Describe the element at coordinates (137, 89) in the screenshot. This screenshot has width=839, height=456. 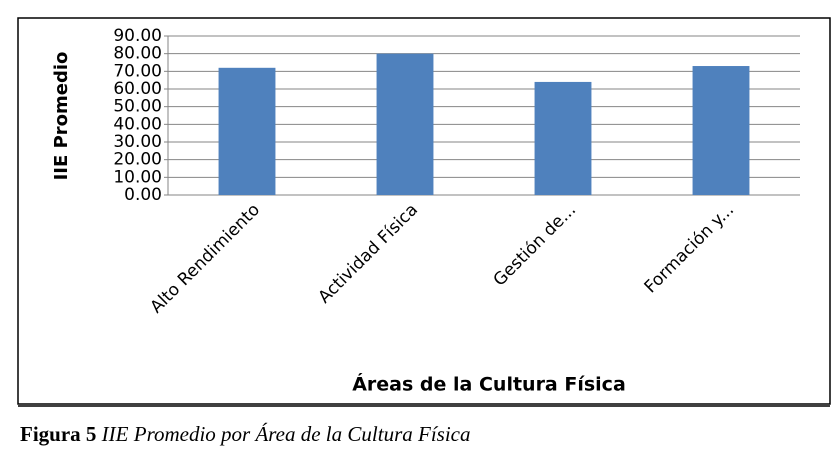
I see `y-tick-label: 60.00` at that location.